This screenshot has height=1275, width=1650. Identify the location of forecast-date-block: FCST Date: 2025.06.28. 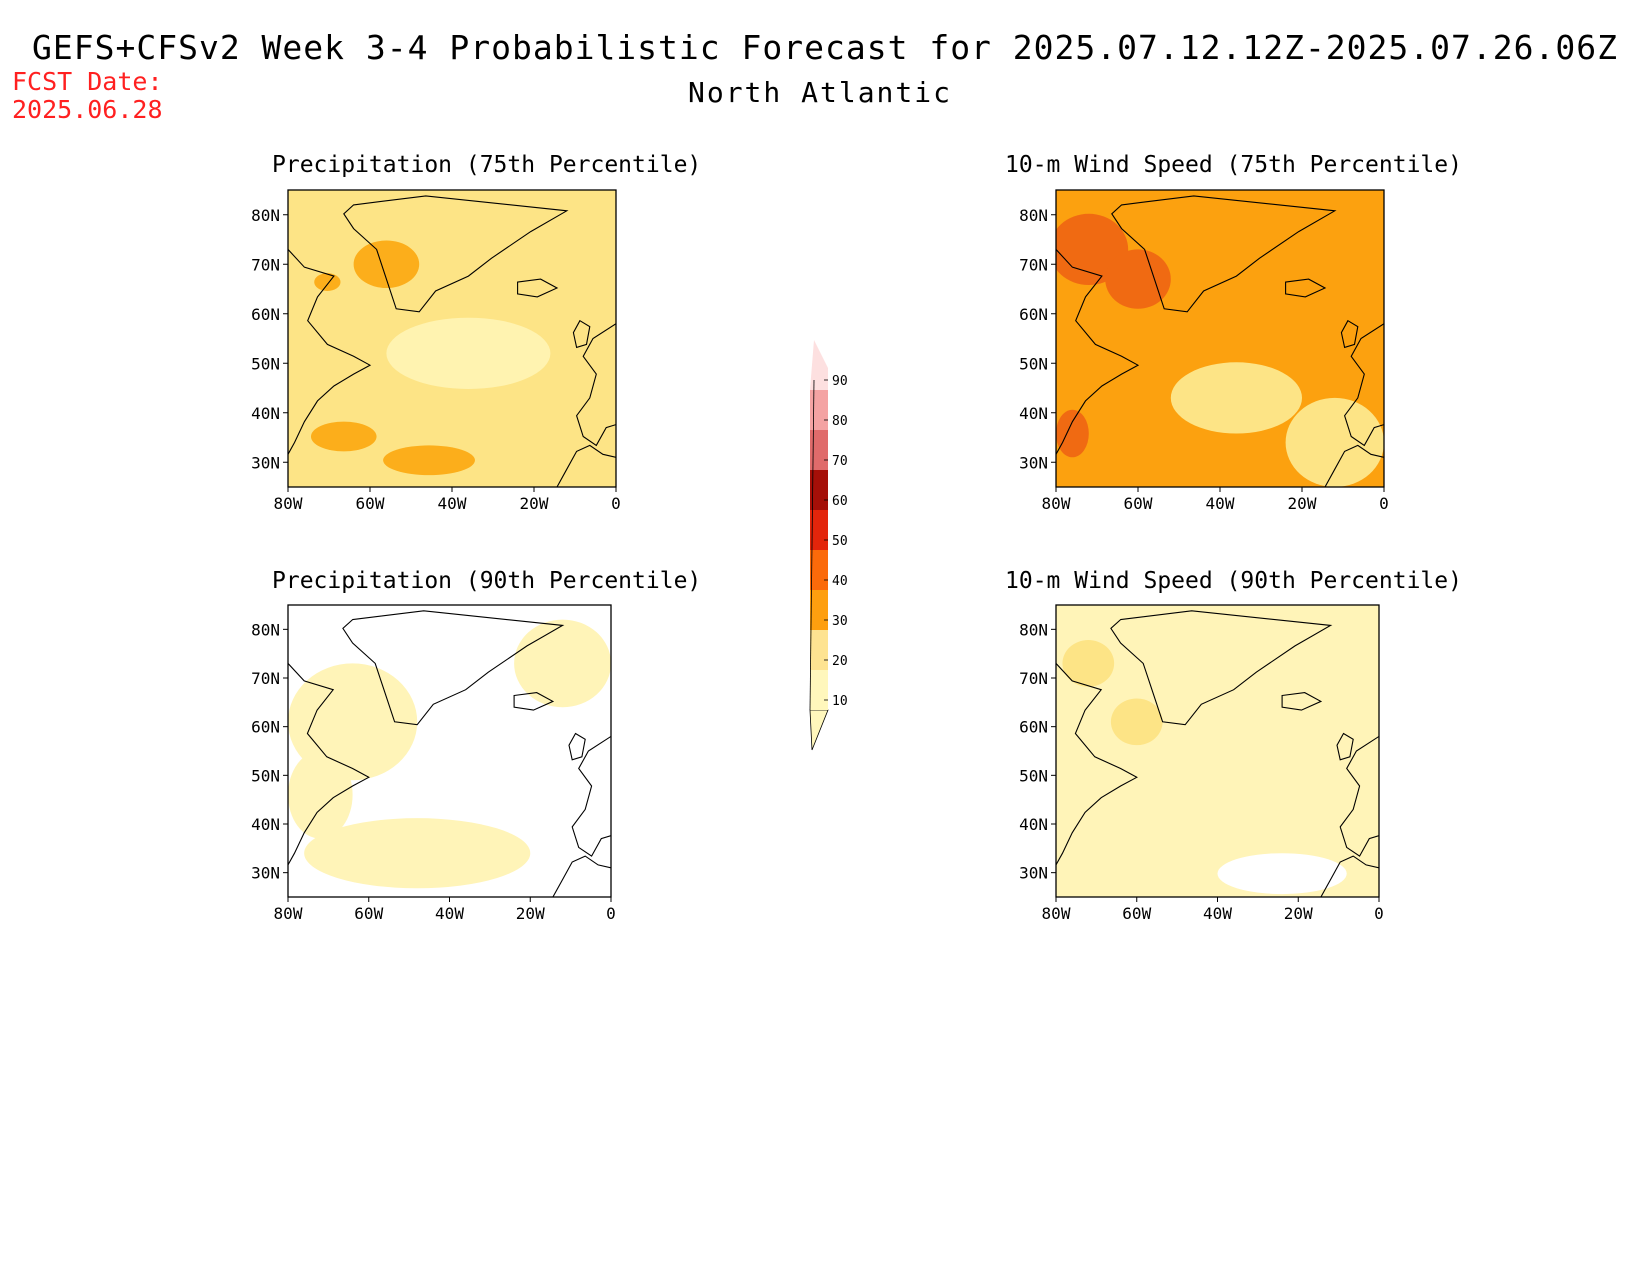
(87, 96).